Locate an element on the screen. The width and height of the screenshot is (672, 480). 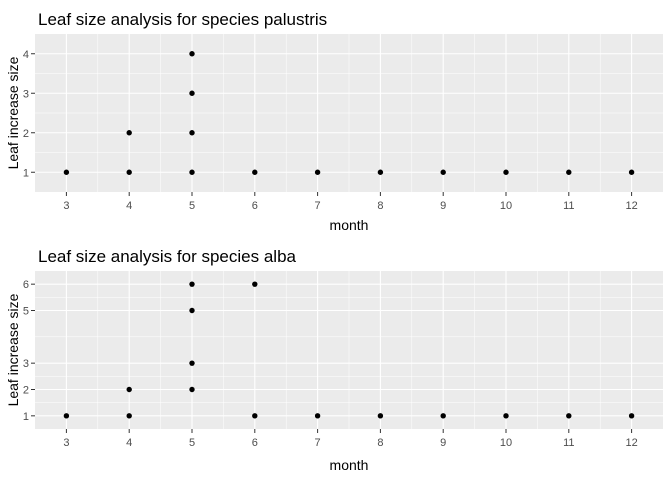
chart-title: Leaf size analysis for species alba is located at coordinates (167, 256).